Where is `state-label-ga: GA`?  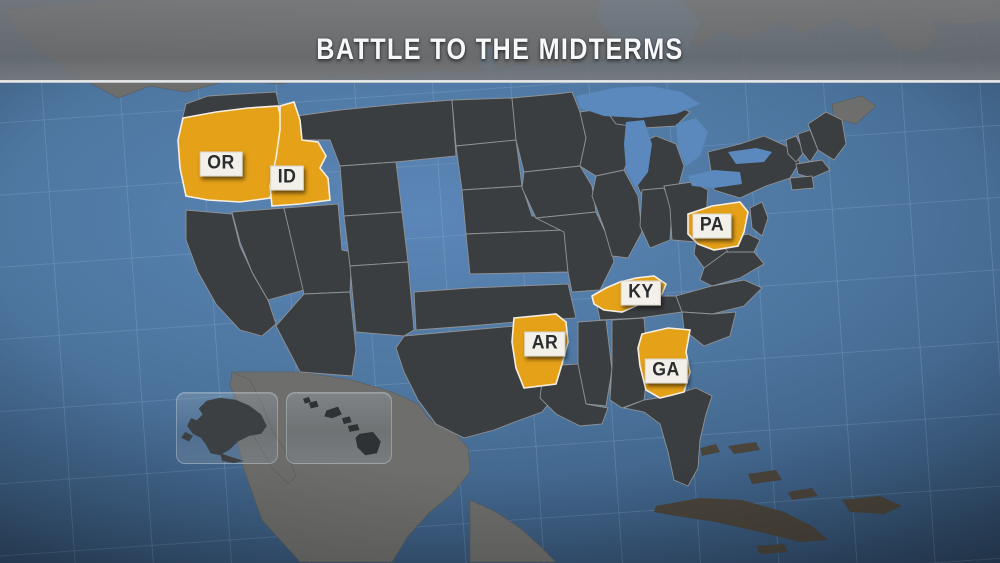
state-label-ga: GA is located at coordinates (666, 371).